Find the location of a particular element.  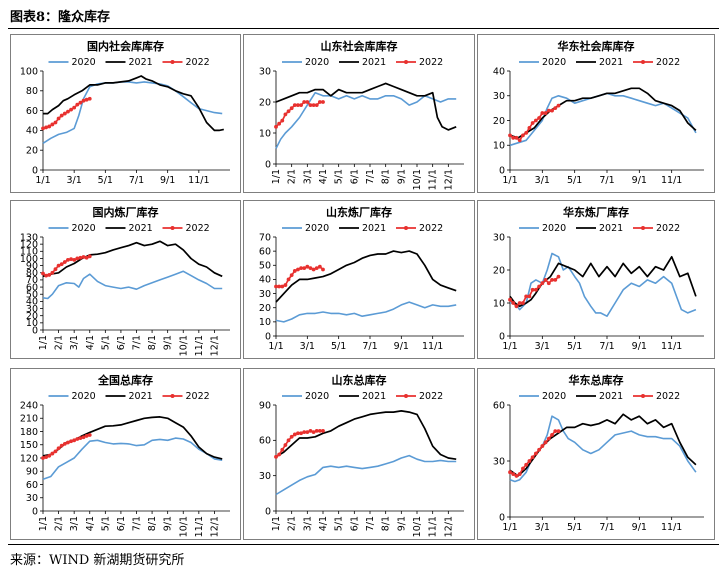

y-tick-label: 70 is located at coordinates (32, 280).